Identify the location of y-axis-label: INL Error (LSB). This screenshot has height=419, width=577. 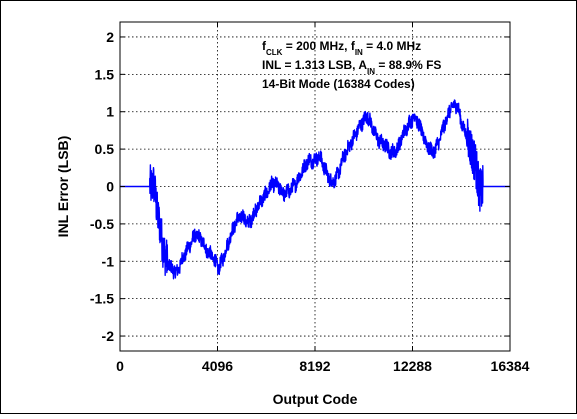
(63, 187).